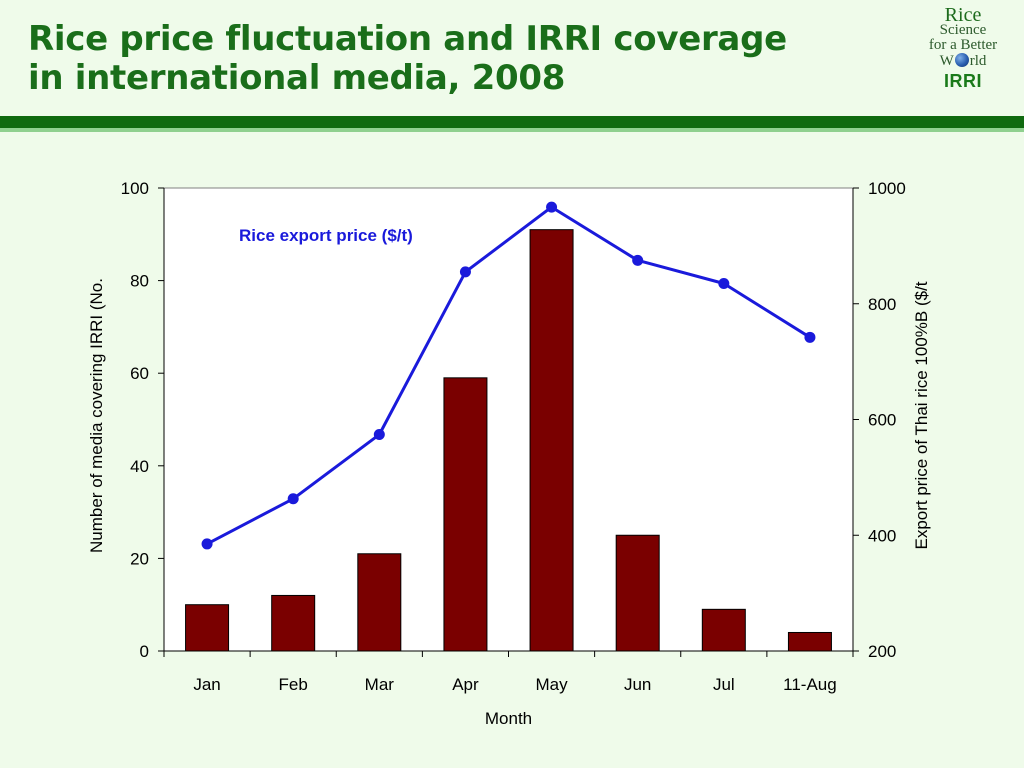 The width and height of the screenshot is (1024, 768). I want to click on y2-axis-title: Export price of Thai rice 100%B ($/t, so click(921, 415).